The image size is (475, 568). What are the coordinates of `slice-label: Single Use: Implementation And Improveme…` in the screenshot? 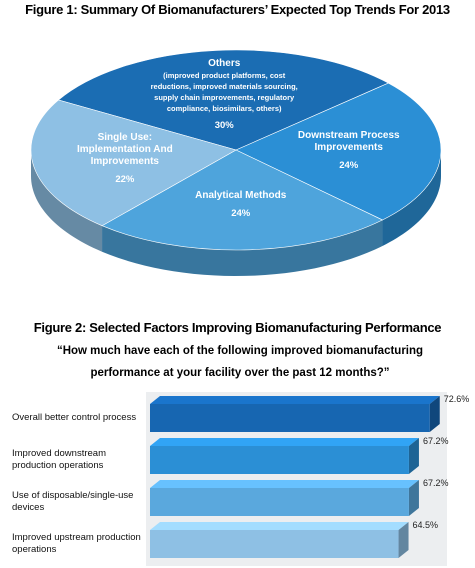 It's located at (125, 159).